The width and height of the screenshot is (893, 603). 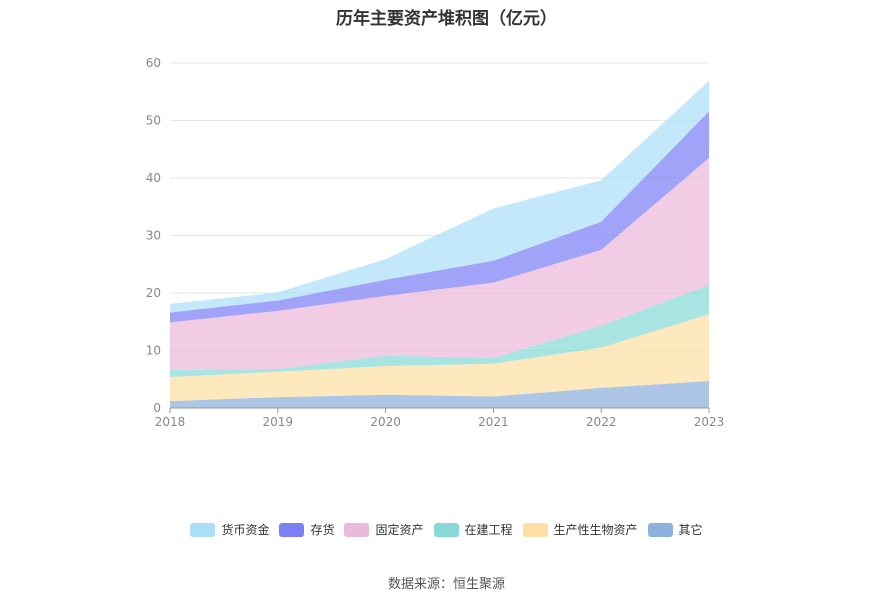 I want to click on chart-legend: 货币资金 存货 固定资产 在建工程 生产性生物资产 其它, so click(x=446, y=529).